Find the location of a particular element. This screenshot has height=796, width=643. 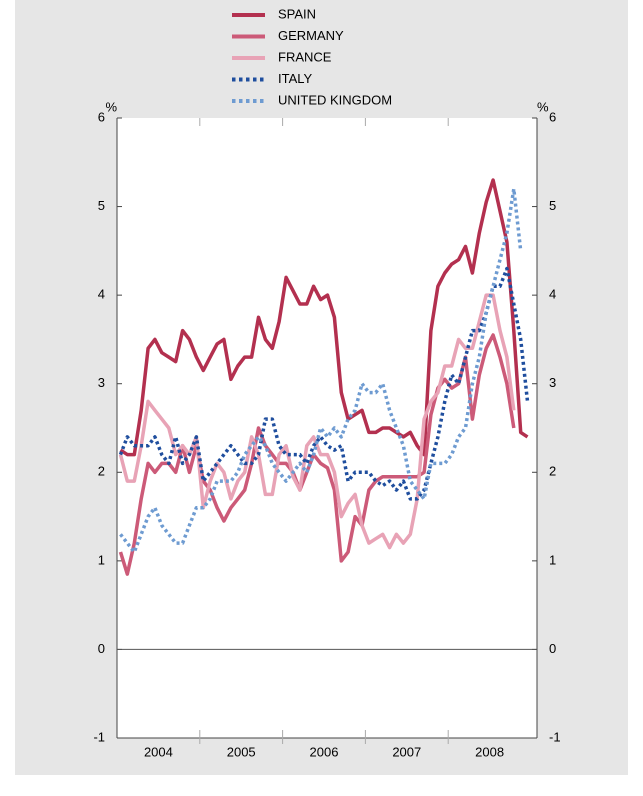

y-tick-label: 2 is located at coordinates (101, 471).